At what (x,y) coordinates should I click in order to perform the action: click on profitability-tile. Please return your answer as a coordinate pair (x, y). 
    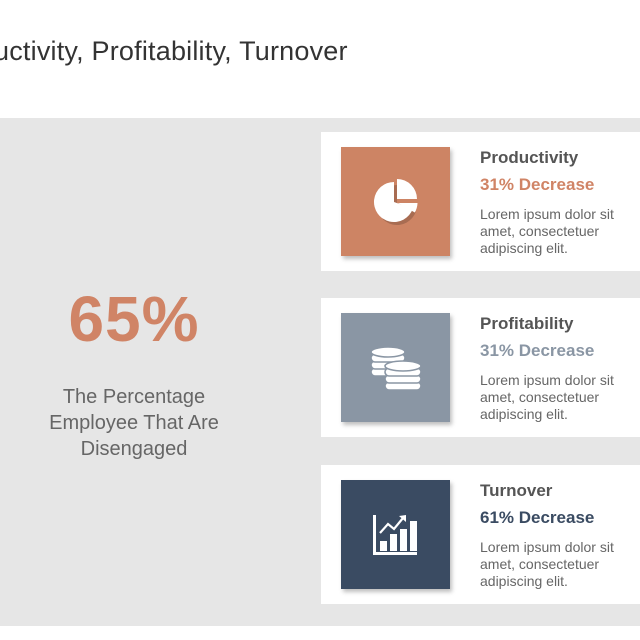
    Looking at the image, I should click on (395, 367).